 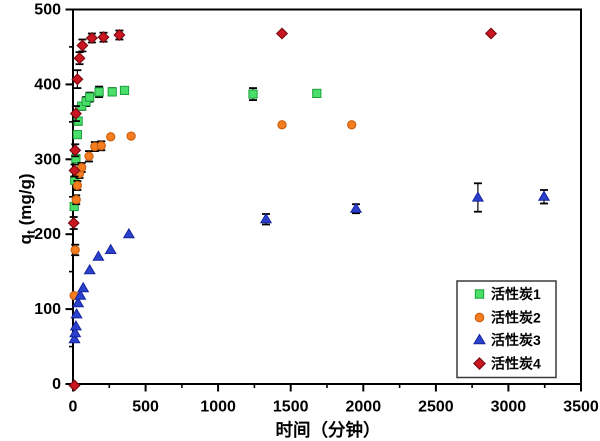 I want to click on svg-text: 活性炭3, so click(x=516, y=340).